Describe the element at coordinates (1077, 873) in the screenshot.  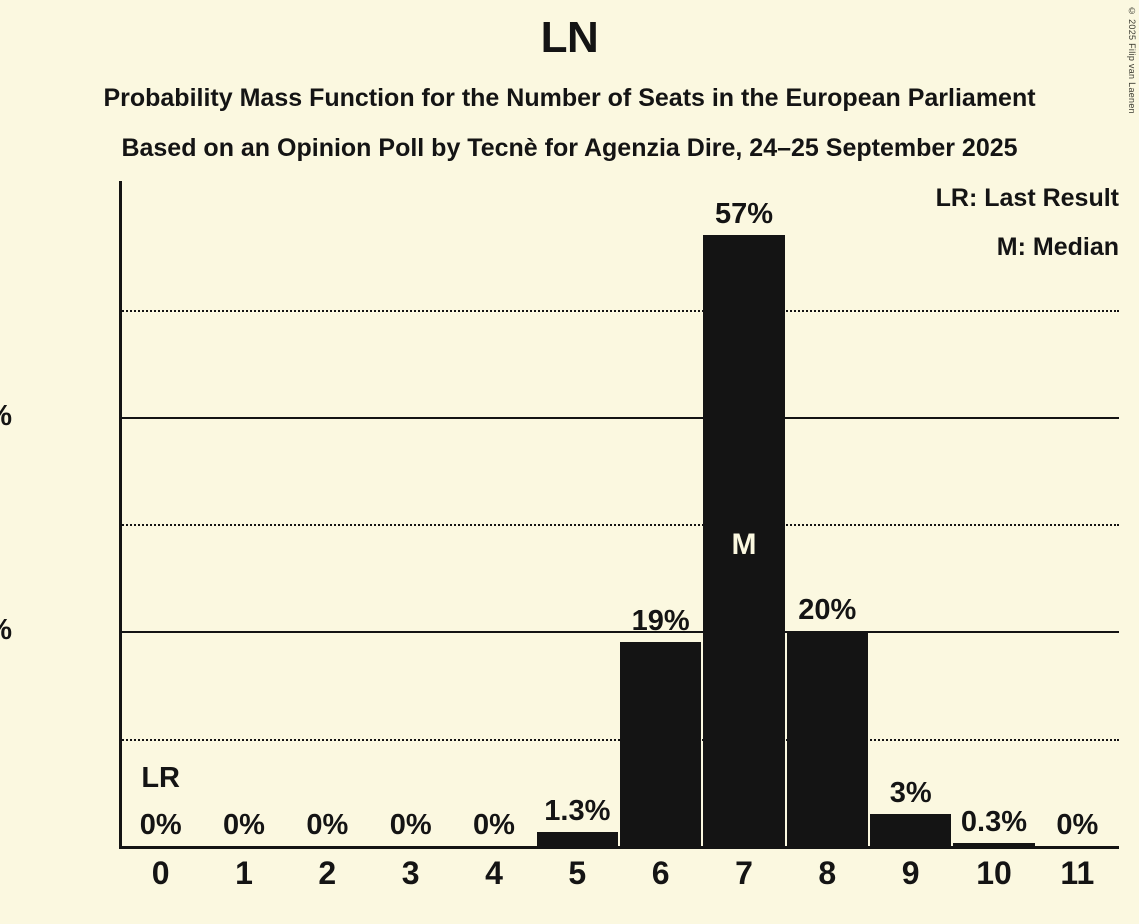
I see `x-tick-label-11: 11` at that location.